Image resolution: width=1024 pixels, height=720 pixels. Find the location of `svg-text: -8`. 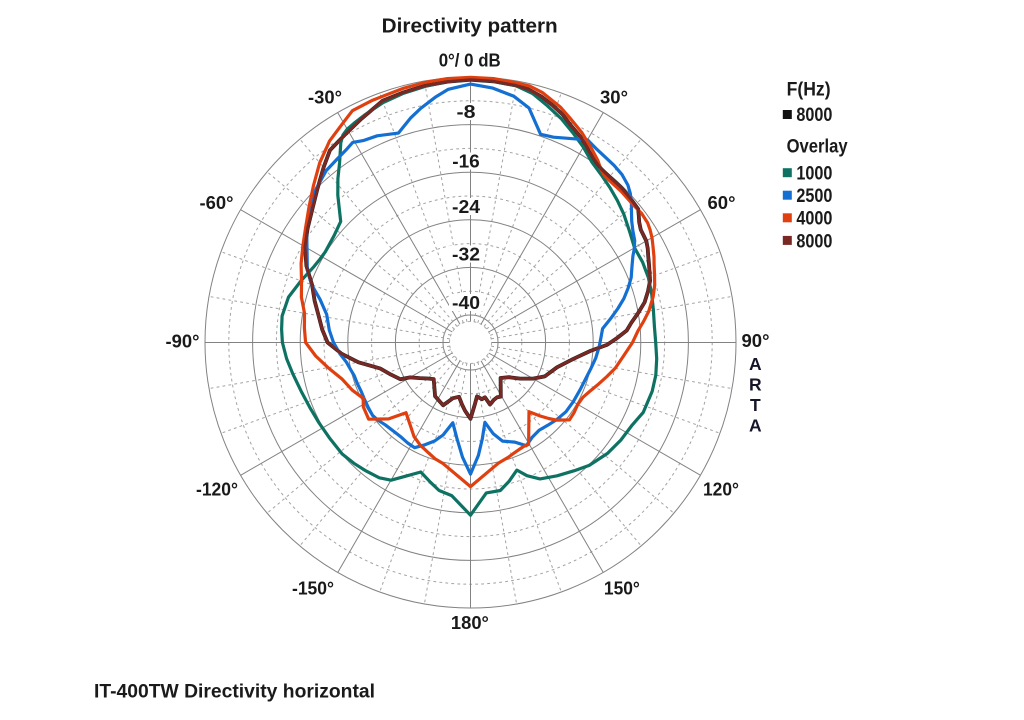

svg-text: -8 is located at coordinates (466, 112).